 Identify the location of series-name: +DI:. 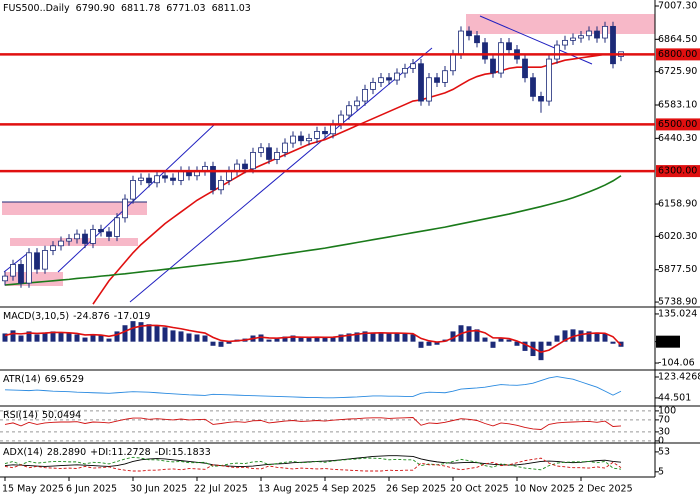
(100, 452).